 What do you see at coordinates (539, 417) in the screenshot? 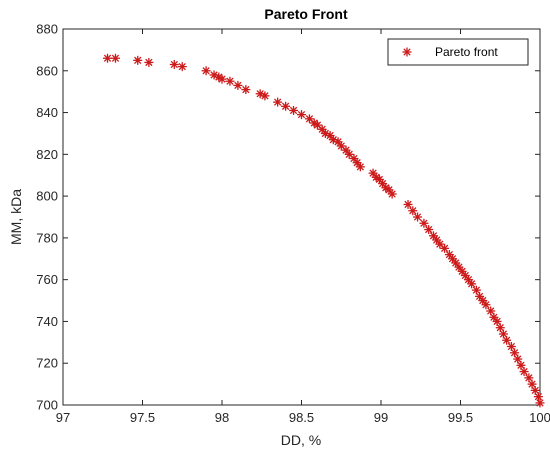
I see `x-tick-label: 100` at bounding box center [539, 417].